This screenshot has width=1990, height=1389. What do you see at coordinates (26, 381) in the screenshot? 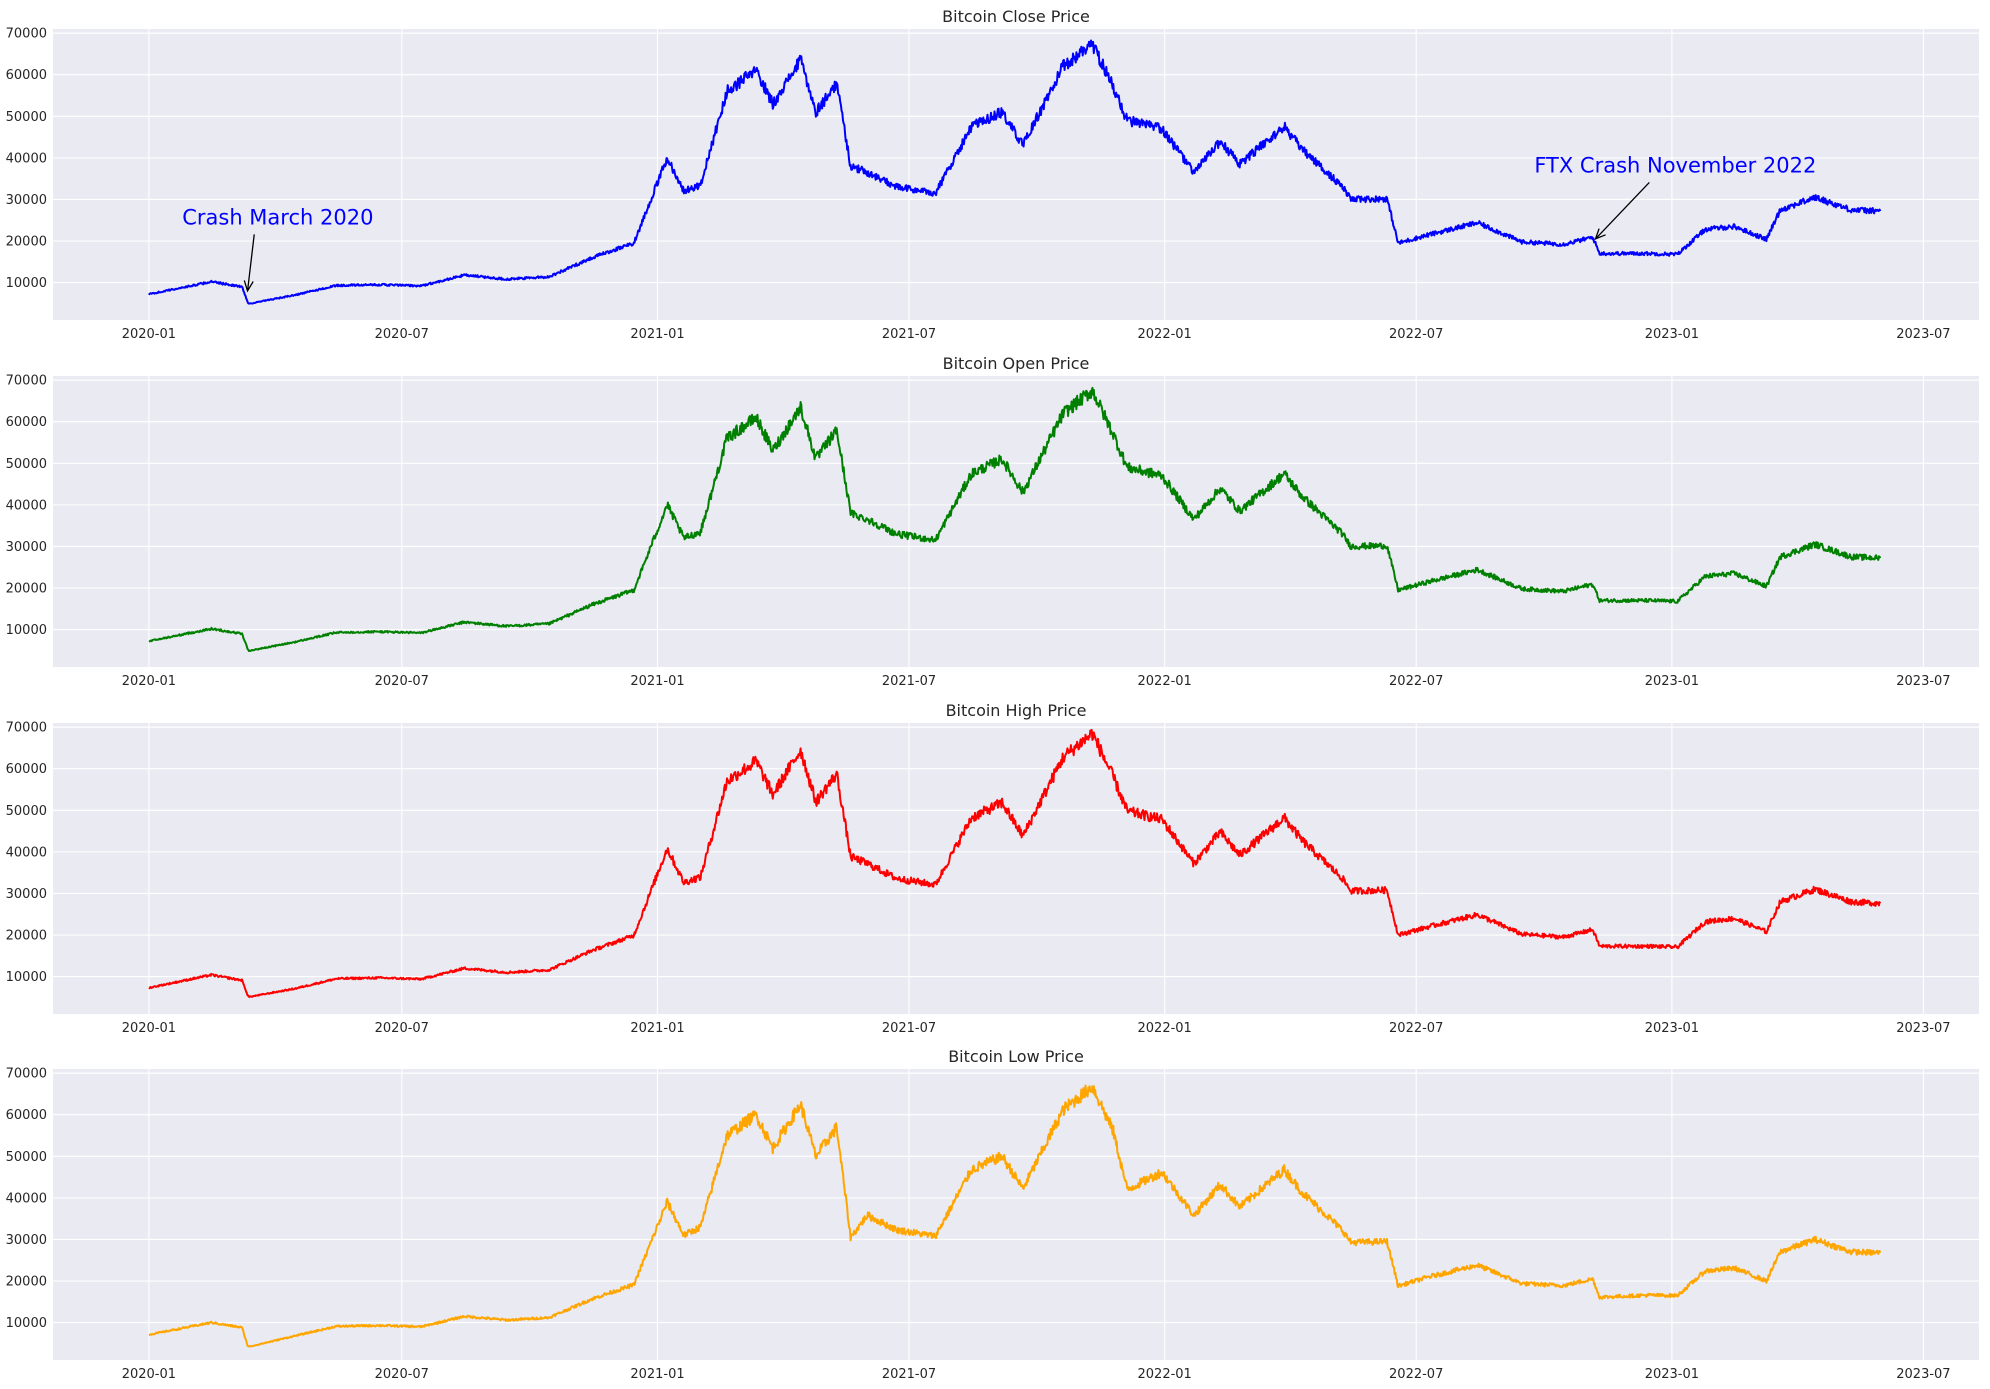
I see `open-price-y-tick-label: 70000` at bounding box center [26, 381].